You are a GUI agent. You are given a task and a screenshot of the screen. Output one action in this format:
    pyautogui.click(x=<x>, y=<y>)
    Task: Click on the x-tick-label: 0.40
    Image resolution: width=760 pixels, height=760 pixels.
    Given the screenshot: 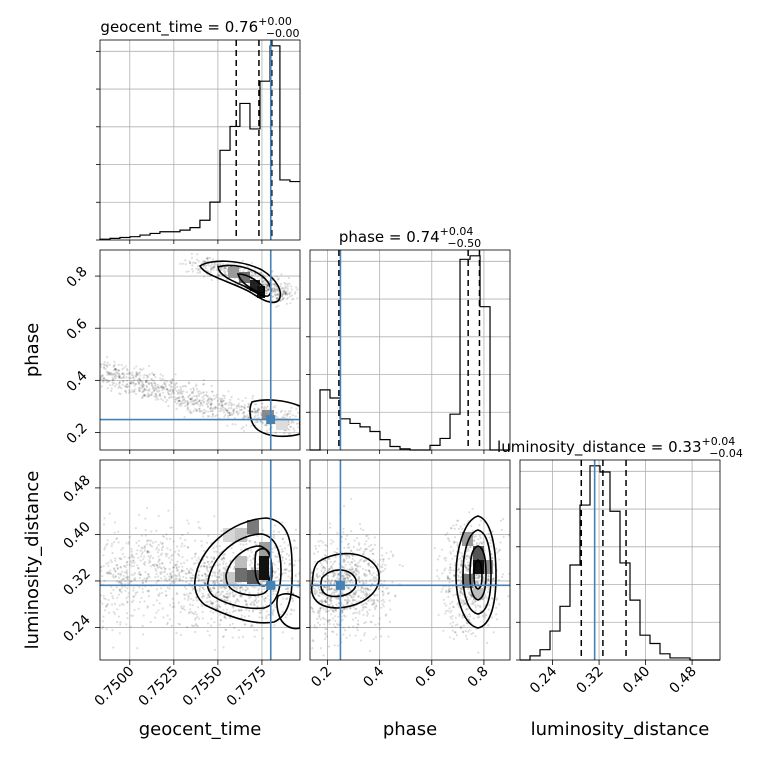 What is the action you would take?
    pyautogui.click(x=636, y=680)
    